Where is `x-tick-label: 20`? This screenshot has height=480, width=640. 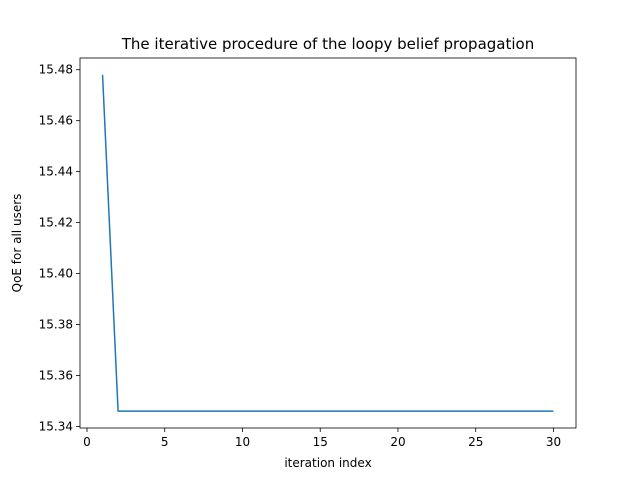
x-tick-label: 20 is located at coordinates (397, 442).